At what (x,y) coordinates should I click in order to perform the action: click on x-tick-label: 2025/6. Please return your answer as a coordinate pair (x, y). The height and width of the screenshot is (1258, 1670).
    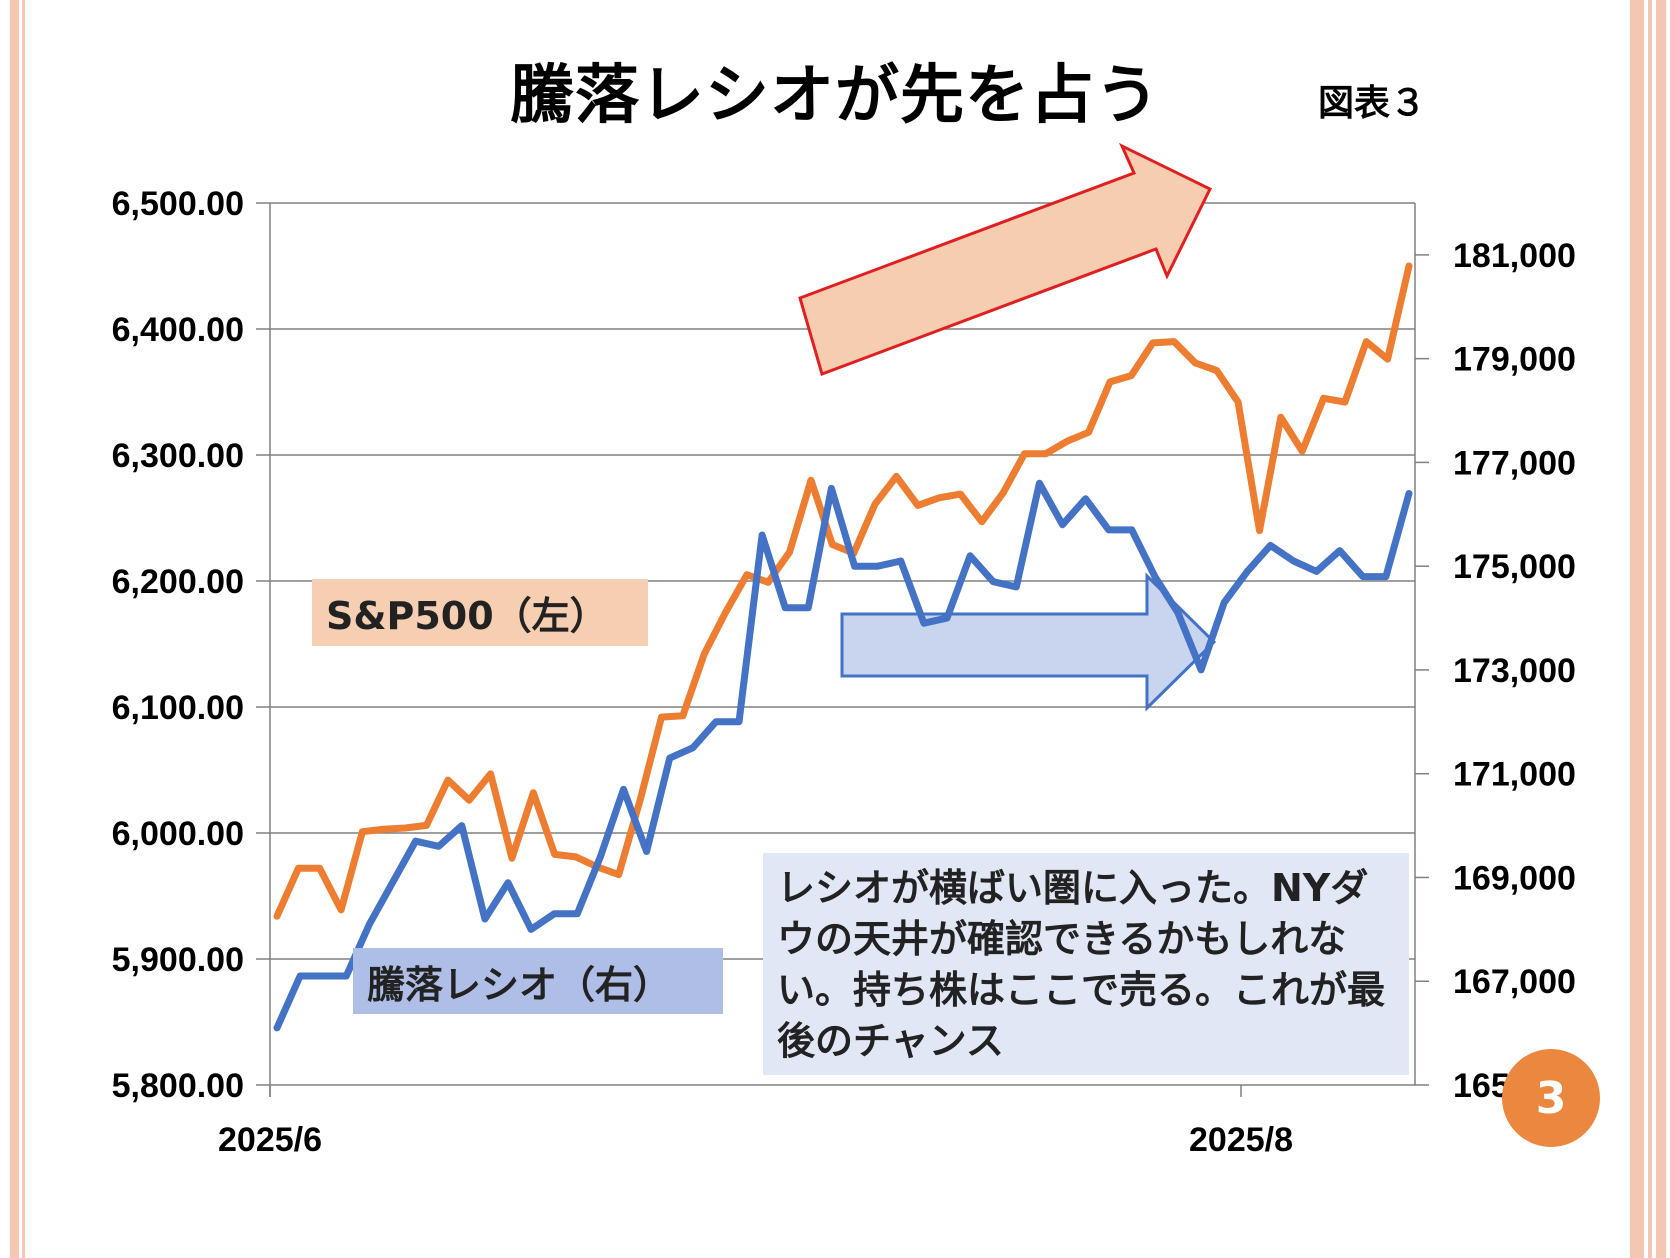
    Looking at the image, I should click on (270, 1140).